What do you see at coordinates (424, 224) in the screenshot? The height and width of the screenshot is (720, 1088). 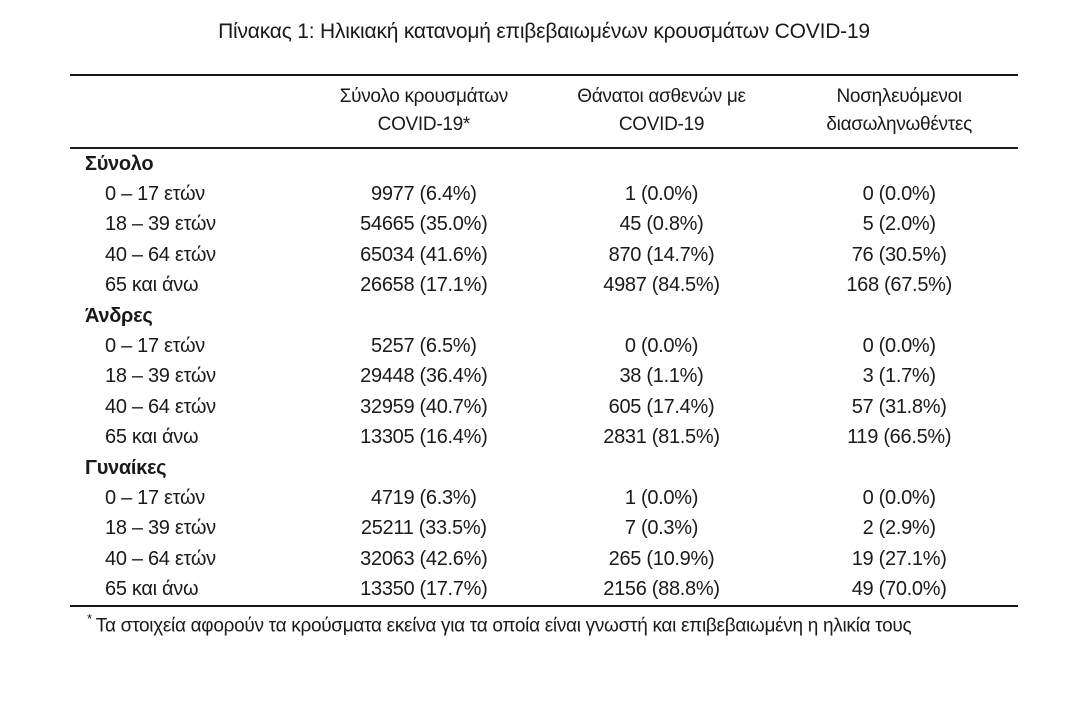 I see `cases-value: 54665 (35.0%)` at bounding box center [424, 224].